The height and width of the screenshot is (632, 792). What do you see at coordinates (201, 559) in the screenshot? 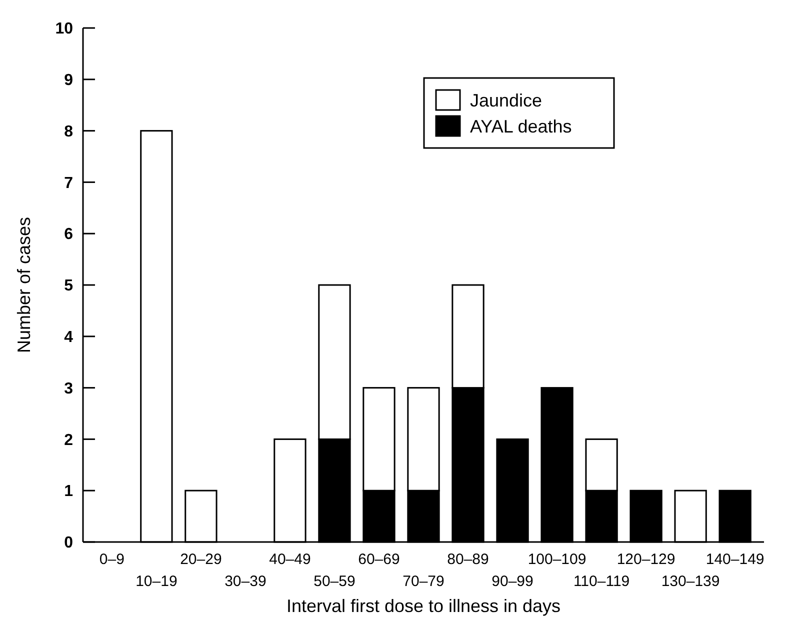
I see `x-tick-label: 20–29` at bounding box center [201, 559].